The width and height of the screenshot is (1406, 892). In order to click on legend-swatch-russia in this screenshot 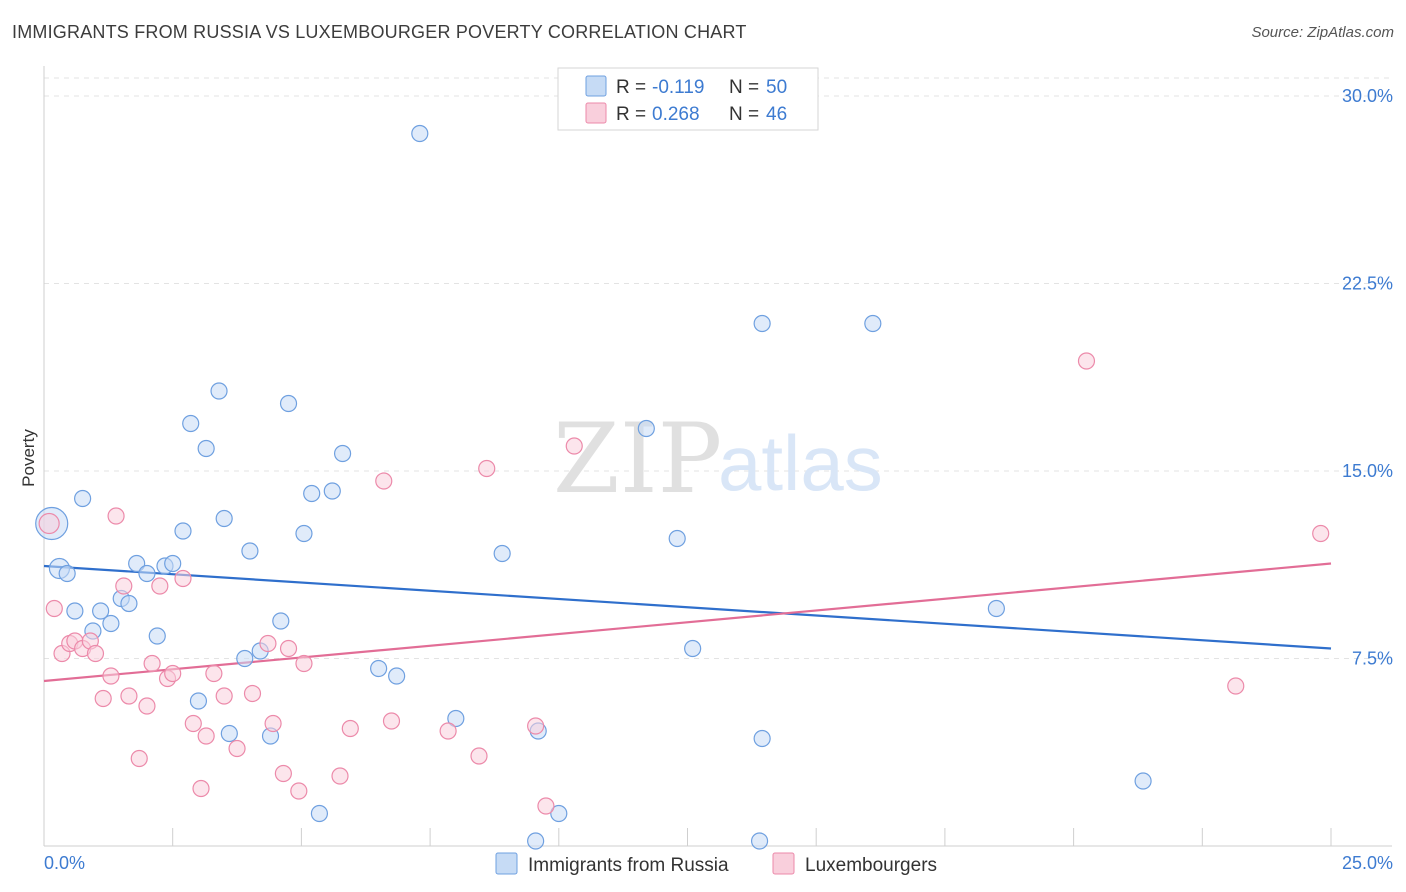, I will do `click(596, 86)`.